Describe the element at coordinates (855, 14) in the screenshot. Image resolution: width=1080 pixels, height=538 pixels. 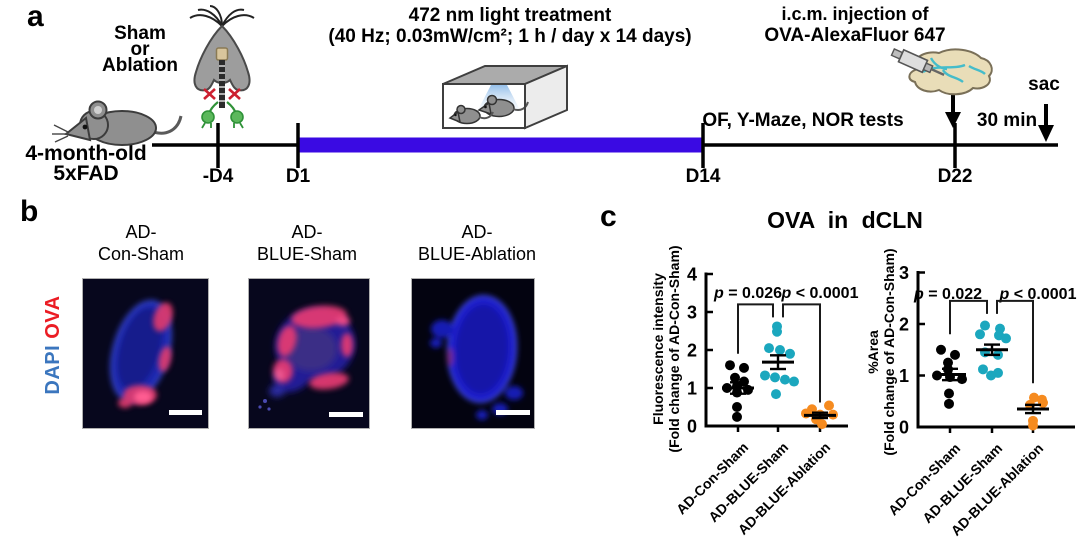
I see `icm-injection-label-line1: i.c.m. injection of` at that location.